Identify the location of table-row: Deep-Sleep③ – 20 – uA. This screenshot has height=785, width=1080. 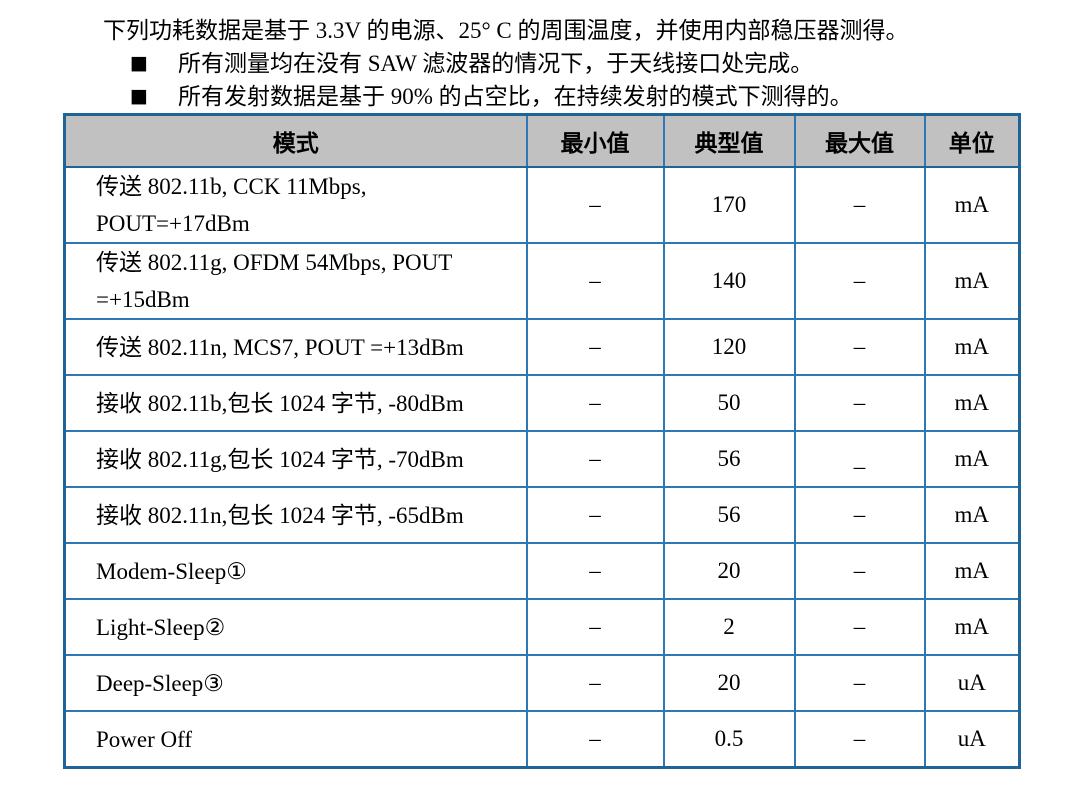
(542, 683).